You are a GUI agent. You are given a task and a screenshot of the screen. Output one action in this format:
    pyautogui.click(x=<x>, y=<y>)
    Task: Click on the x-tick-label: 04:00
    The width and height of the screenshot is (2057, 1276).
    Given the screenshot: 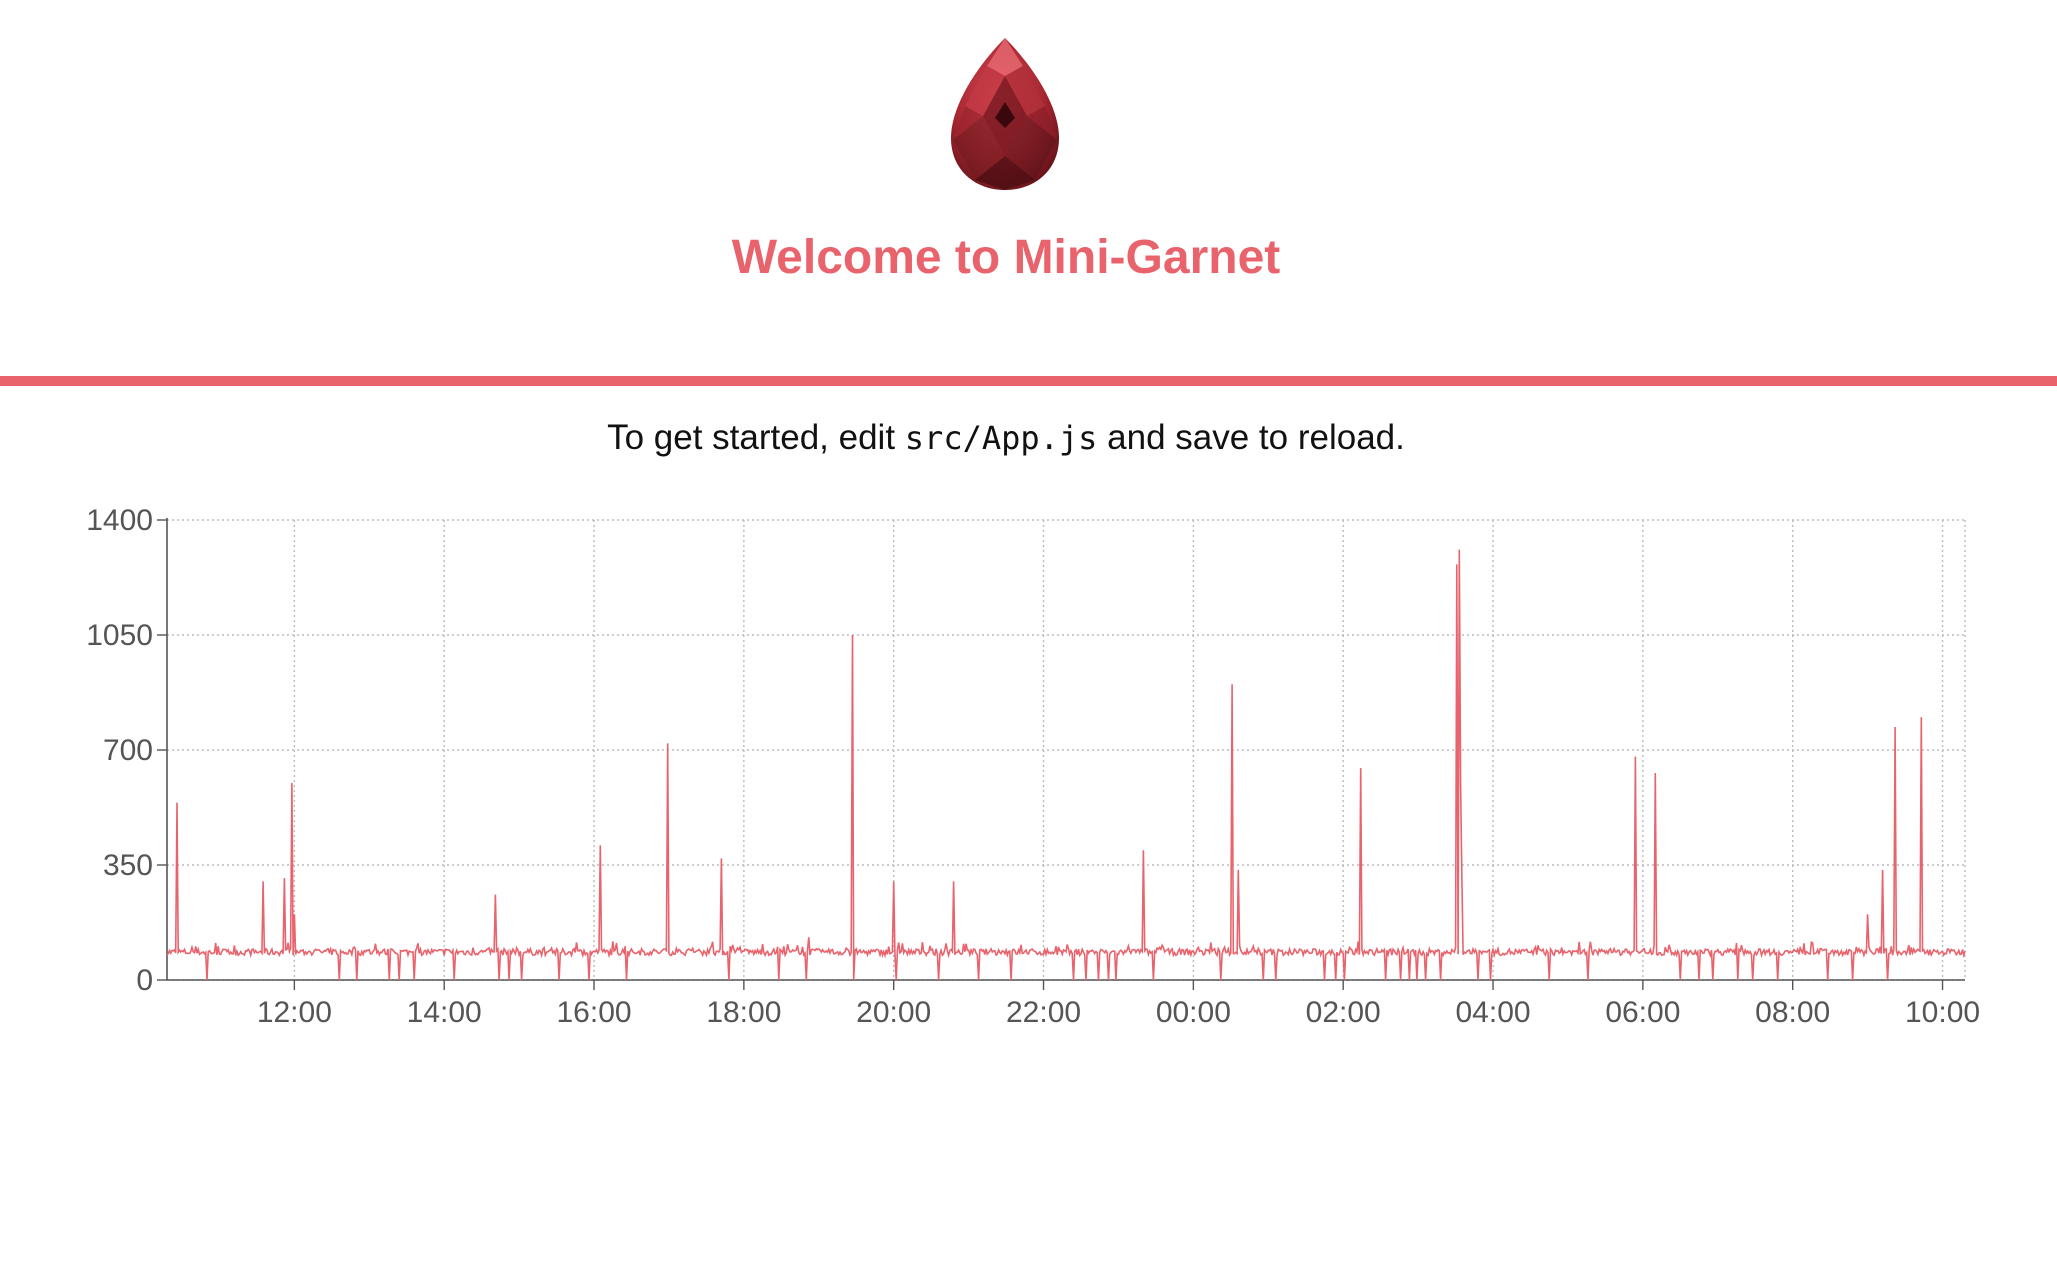 What is the action you would take?
    pyautogui.click(x=1492, y=1012)
    